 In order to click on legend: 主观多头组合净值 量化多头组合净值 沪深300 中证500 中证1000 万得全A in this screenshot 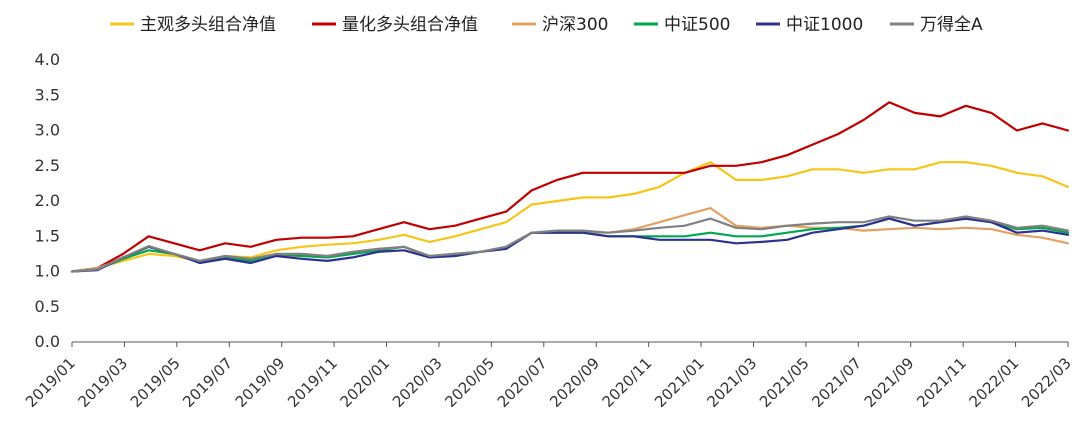, I will do `click(546, 25)`.